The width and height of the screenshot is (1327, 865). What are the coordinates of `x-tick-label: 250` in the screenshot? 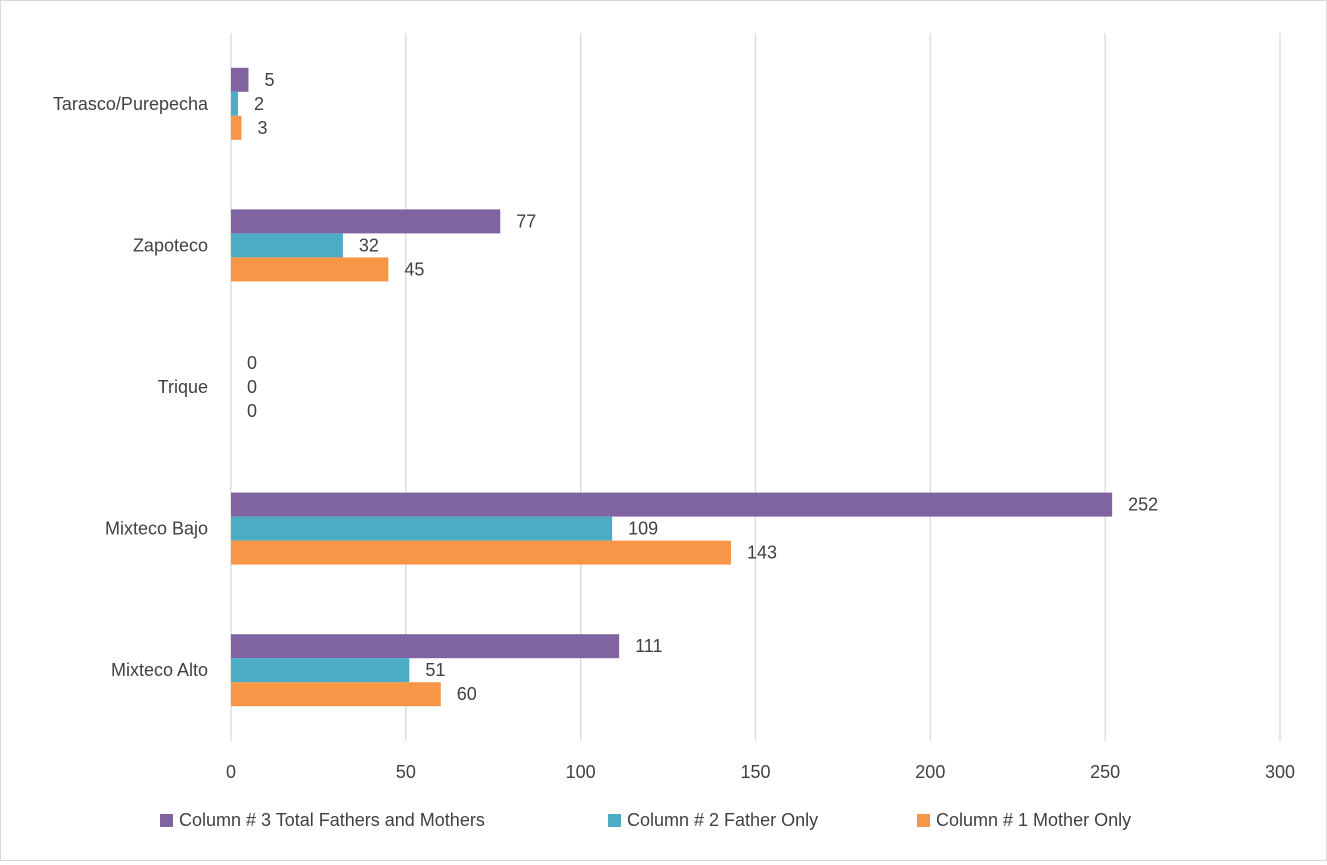 It's located at (1105, 772).